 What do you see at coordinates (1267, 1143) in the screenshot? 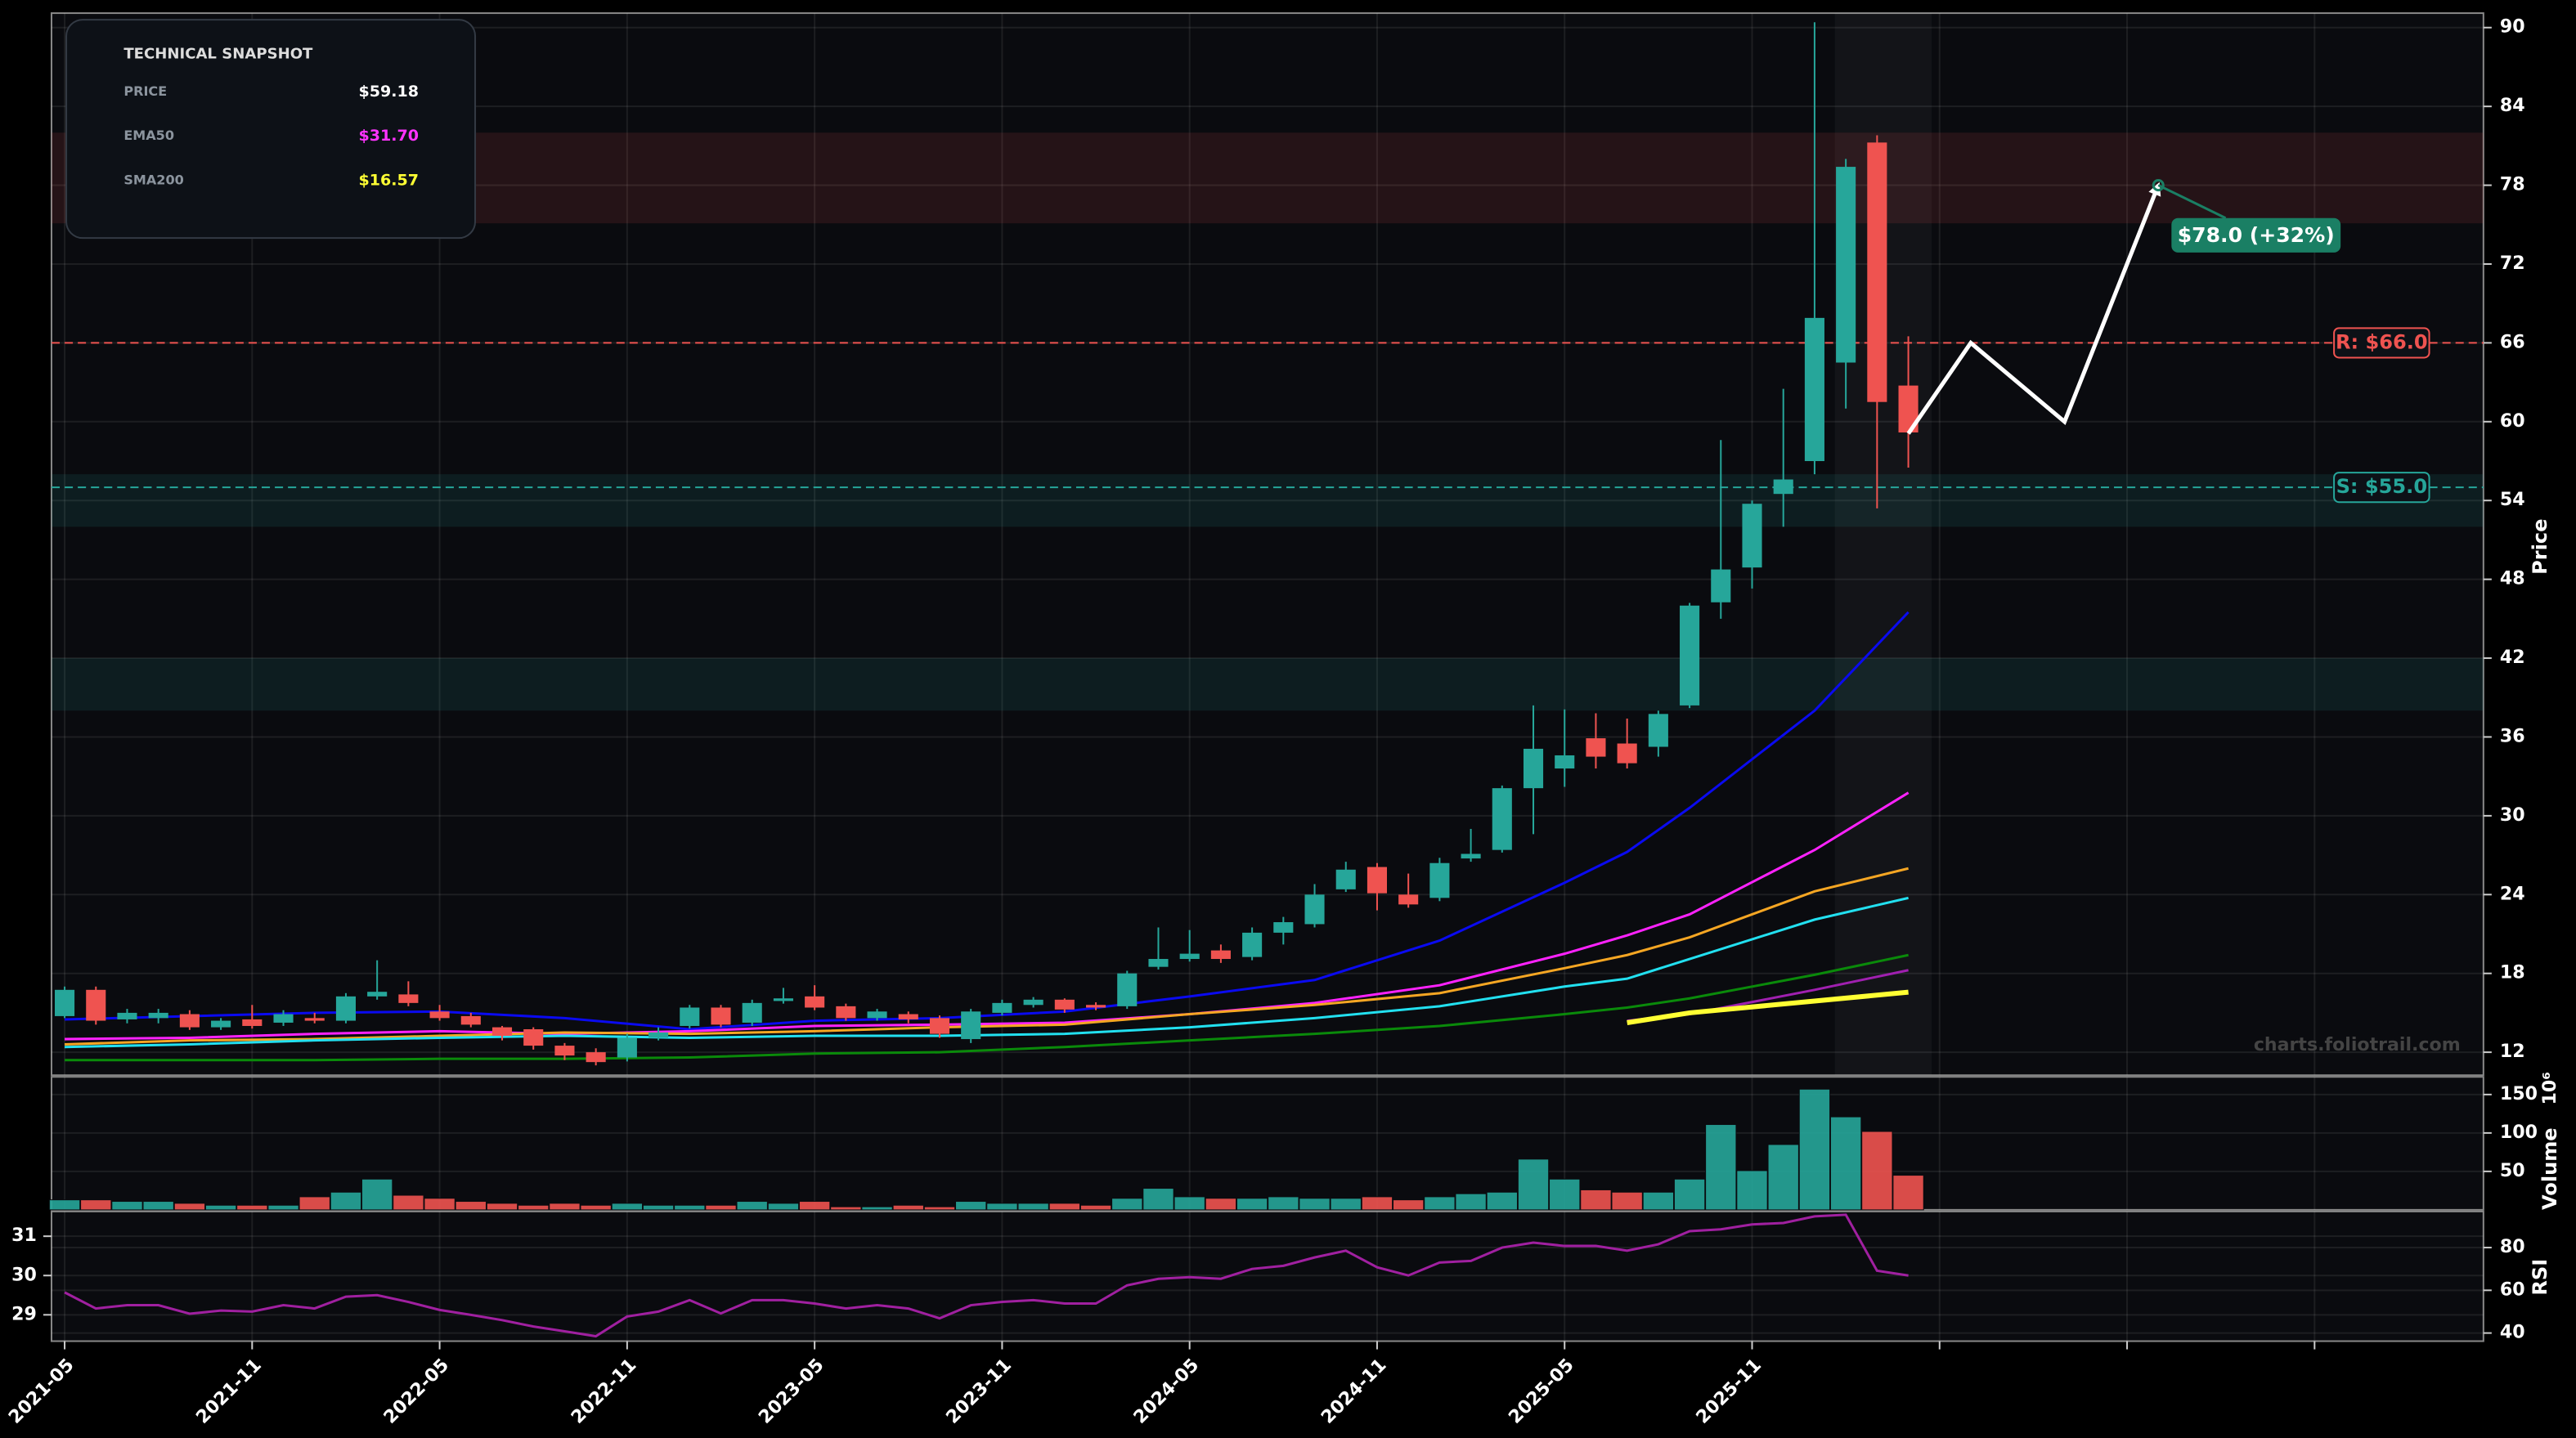
I see `volume-panel` at bounding box center [1267, 1143].